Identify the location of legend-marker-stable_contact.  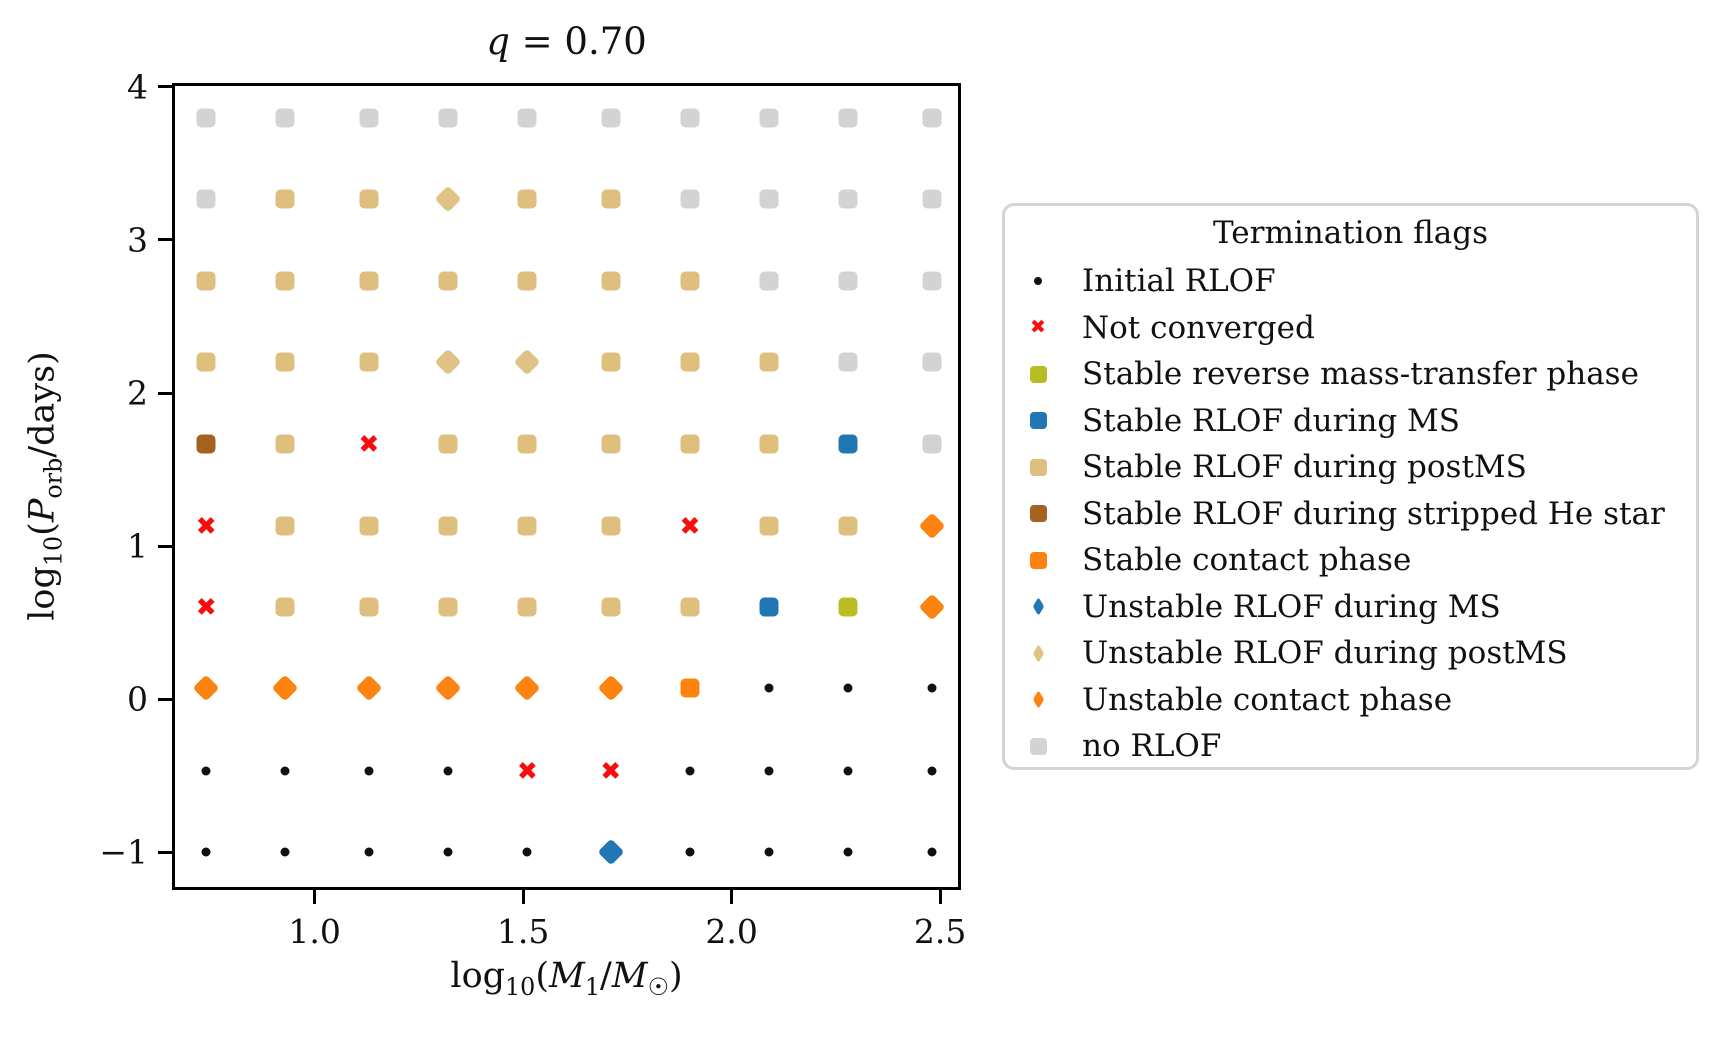
(1038, 560).